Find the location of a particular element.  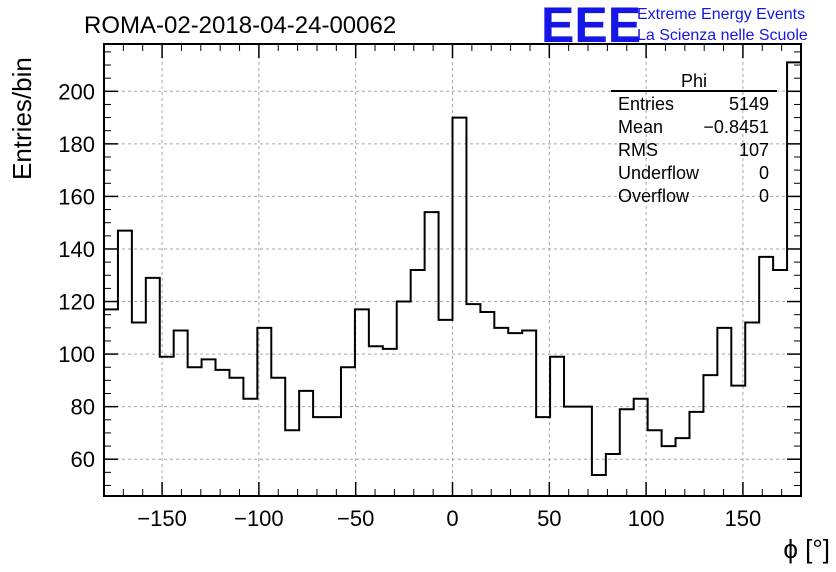

x-tick-label: −150 is located at coordinates (162, 518).